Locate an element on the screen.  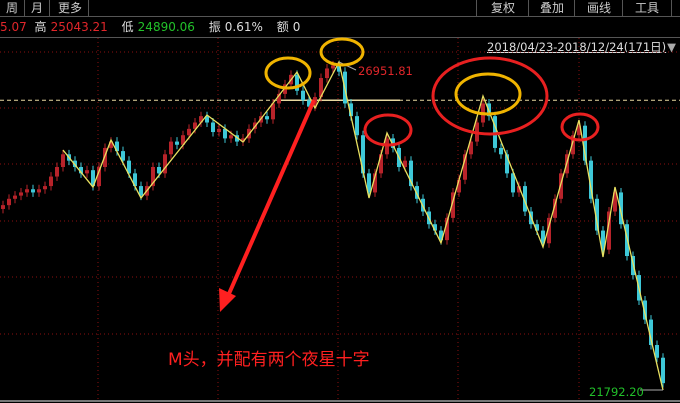
max-price-label: 26951.81 is located at coordinates (385, 71).